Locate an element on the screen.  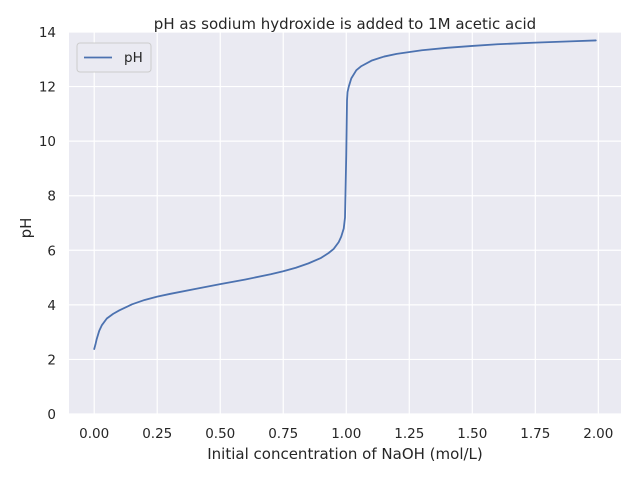
x-tick-label: 0.75 is located at coordinates (283, 434).